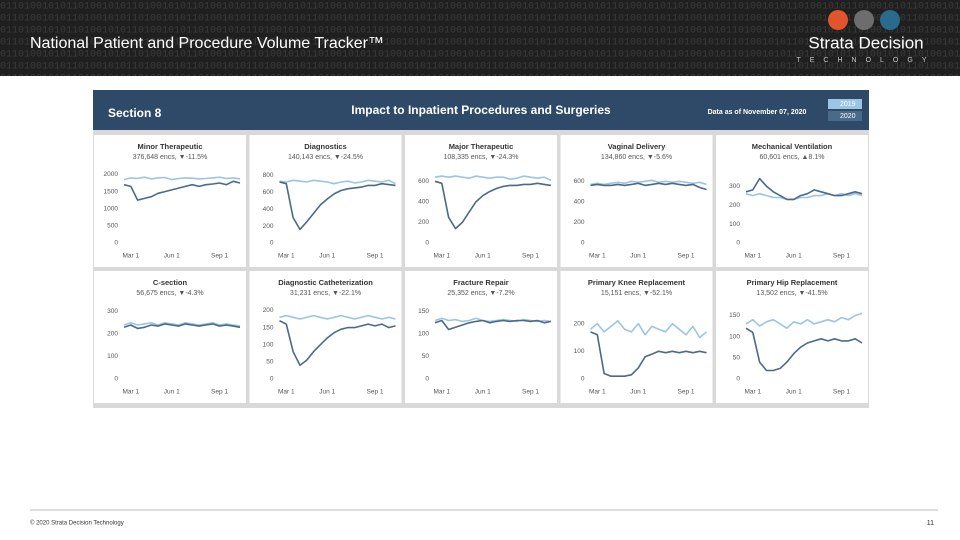 The image size is (960, 540). I want to click on chart-title: Diagnostics, so click(325, 146).